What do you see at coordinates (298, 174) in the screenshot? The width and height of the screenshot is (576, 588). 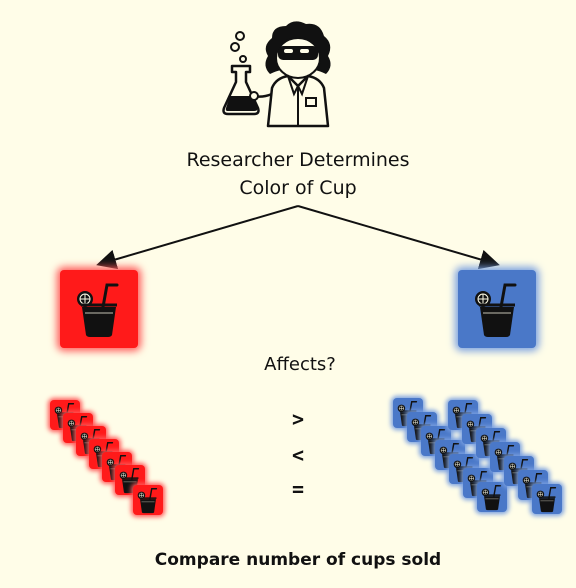 I see `diagram-title: Researcher Determines Color of Cup` at bounding box center [298, 174].